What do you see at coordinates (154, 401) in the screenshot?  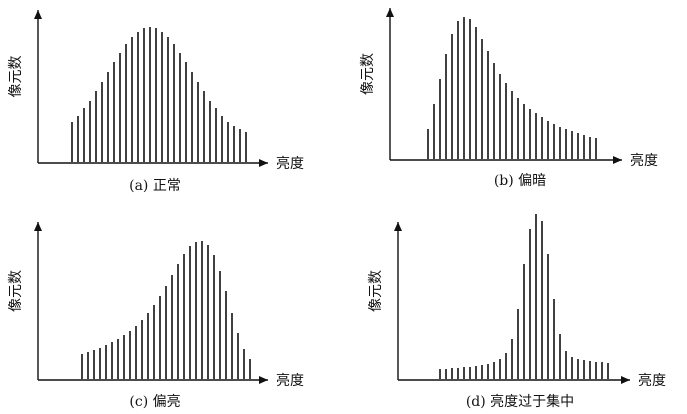 I see `panel-caption: (c) 偏亮` at bounding box center [154, 401].